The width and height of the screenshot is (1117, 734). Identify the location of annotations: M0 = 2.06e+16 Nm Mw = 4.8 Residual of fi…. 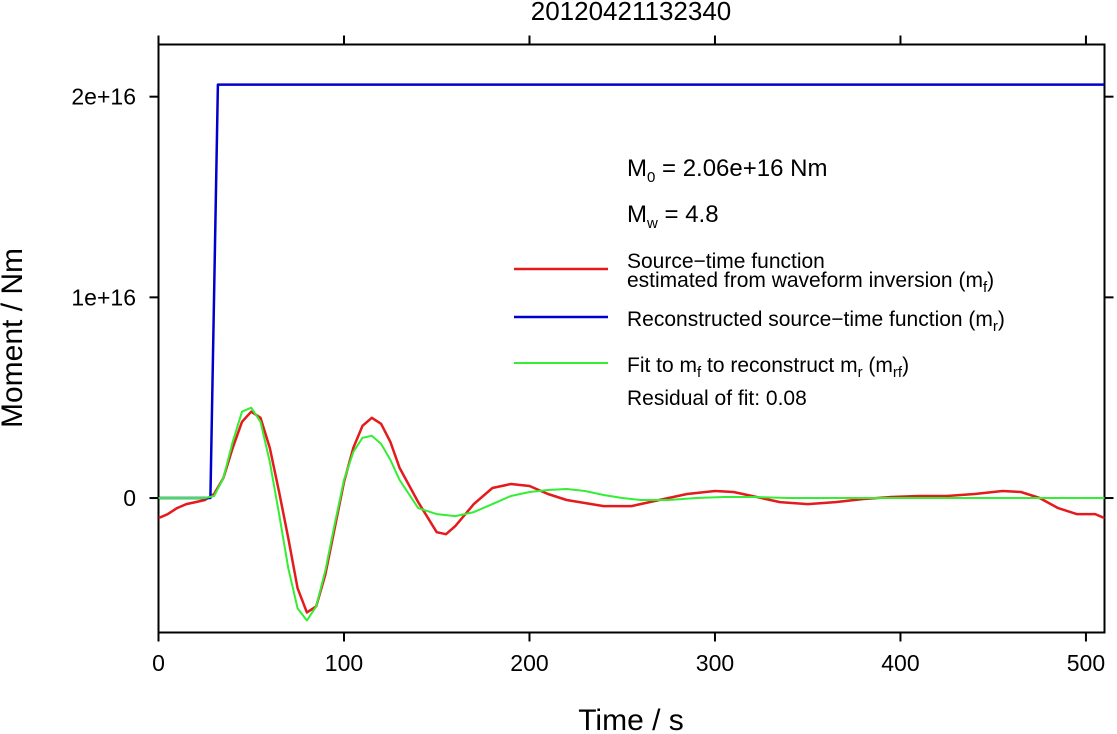
(727, 282).